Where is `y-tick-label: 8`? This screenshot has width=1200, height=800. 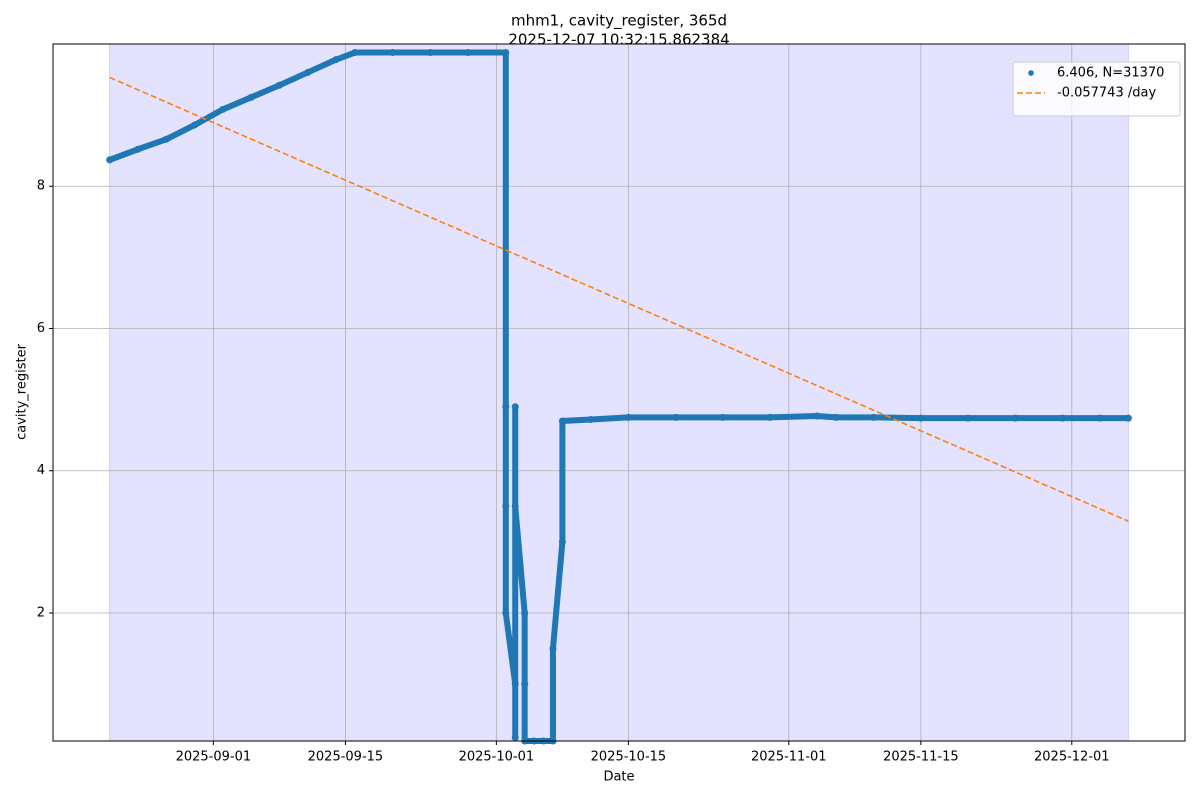 y-tick-label: 8 is located at coordinates (41, 186).